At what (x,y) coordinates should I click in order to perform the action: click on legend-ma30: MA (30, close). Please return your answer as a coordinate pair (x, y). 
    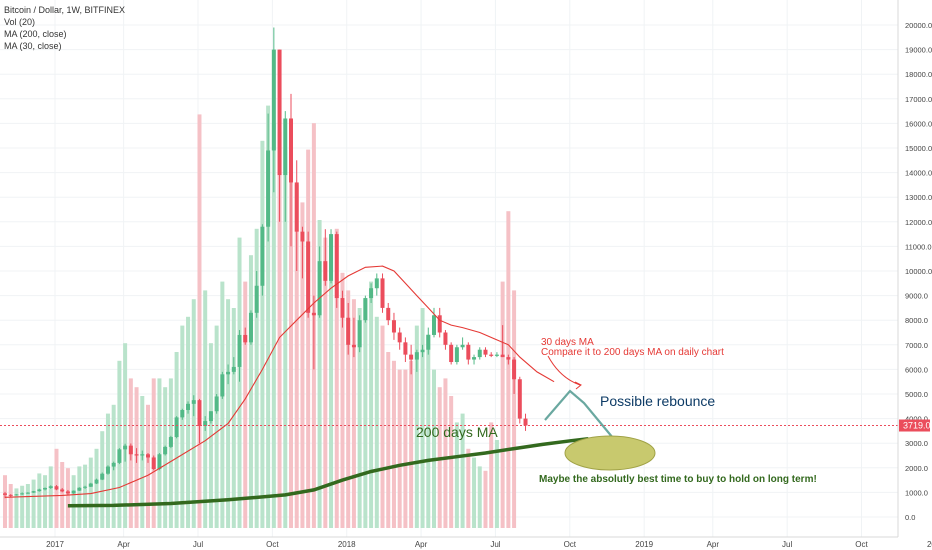
    Looking at the image, I should click on (33, 46).